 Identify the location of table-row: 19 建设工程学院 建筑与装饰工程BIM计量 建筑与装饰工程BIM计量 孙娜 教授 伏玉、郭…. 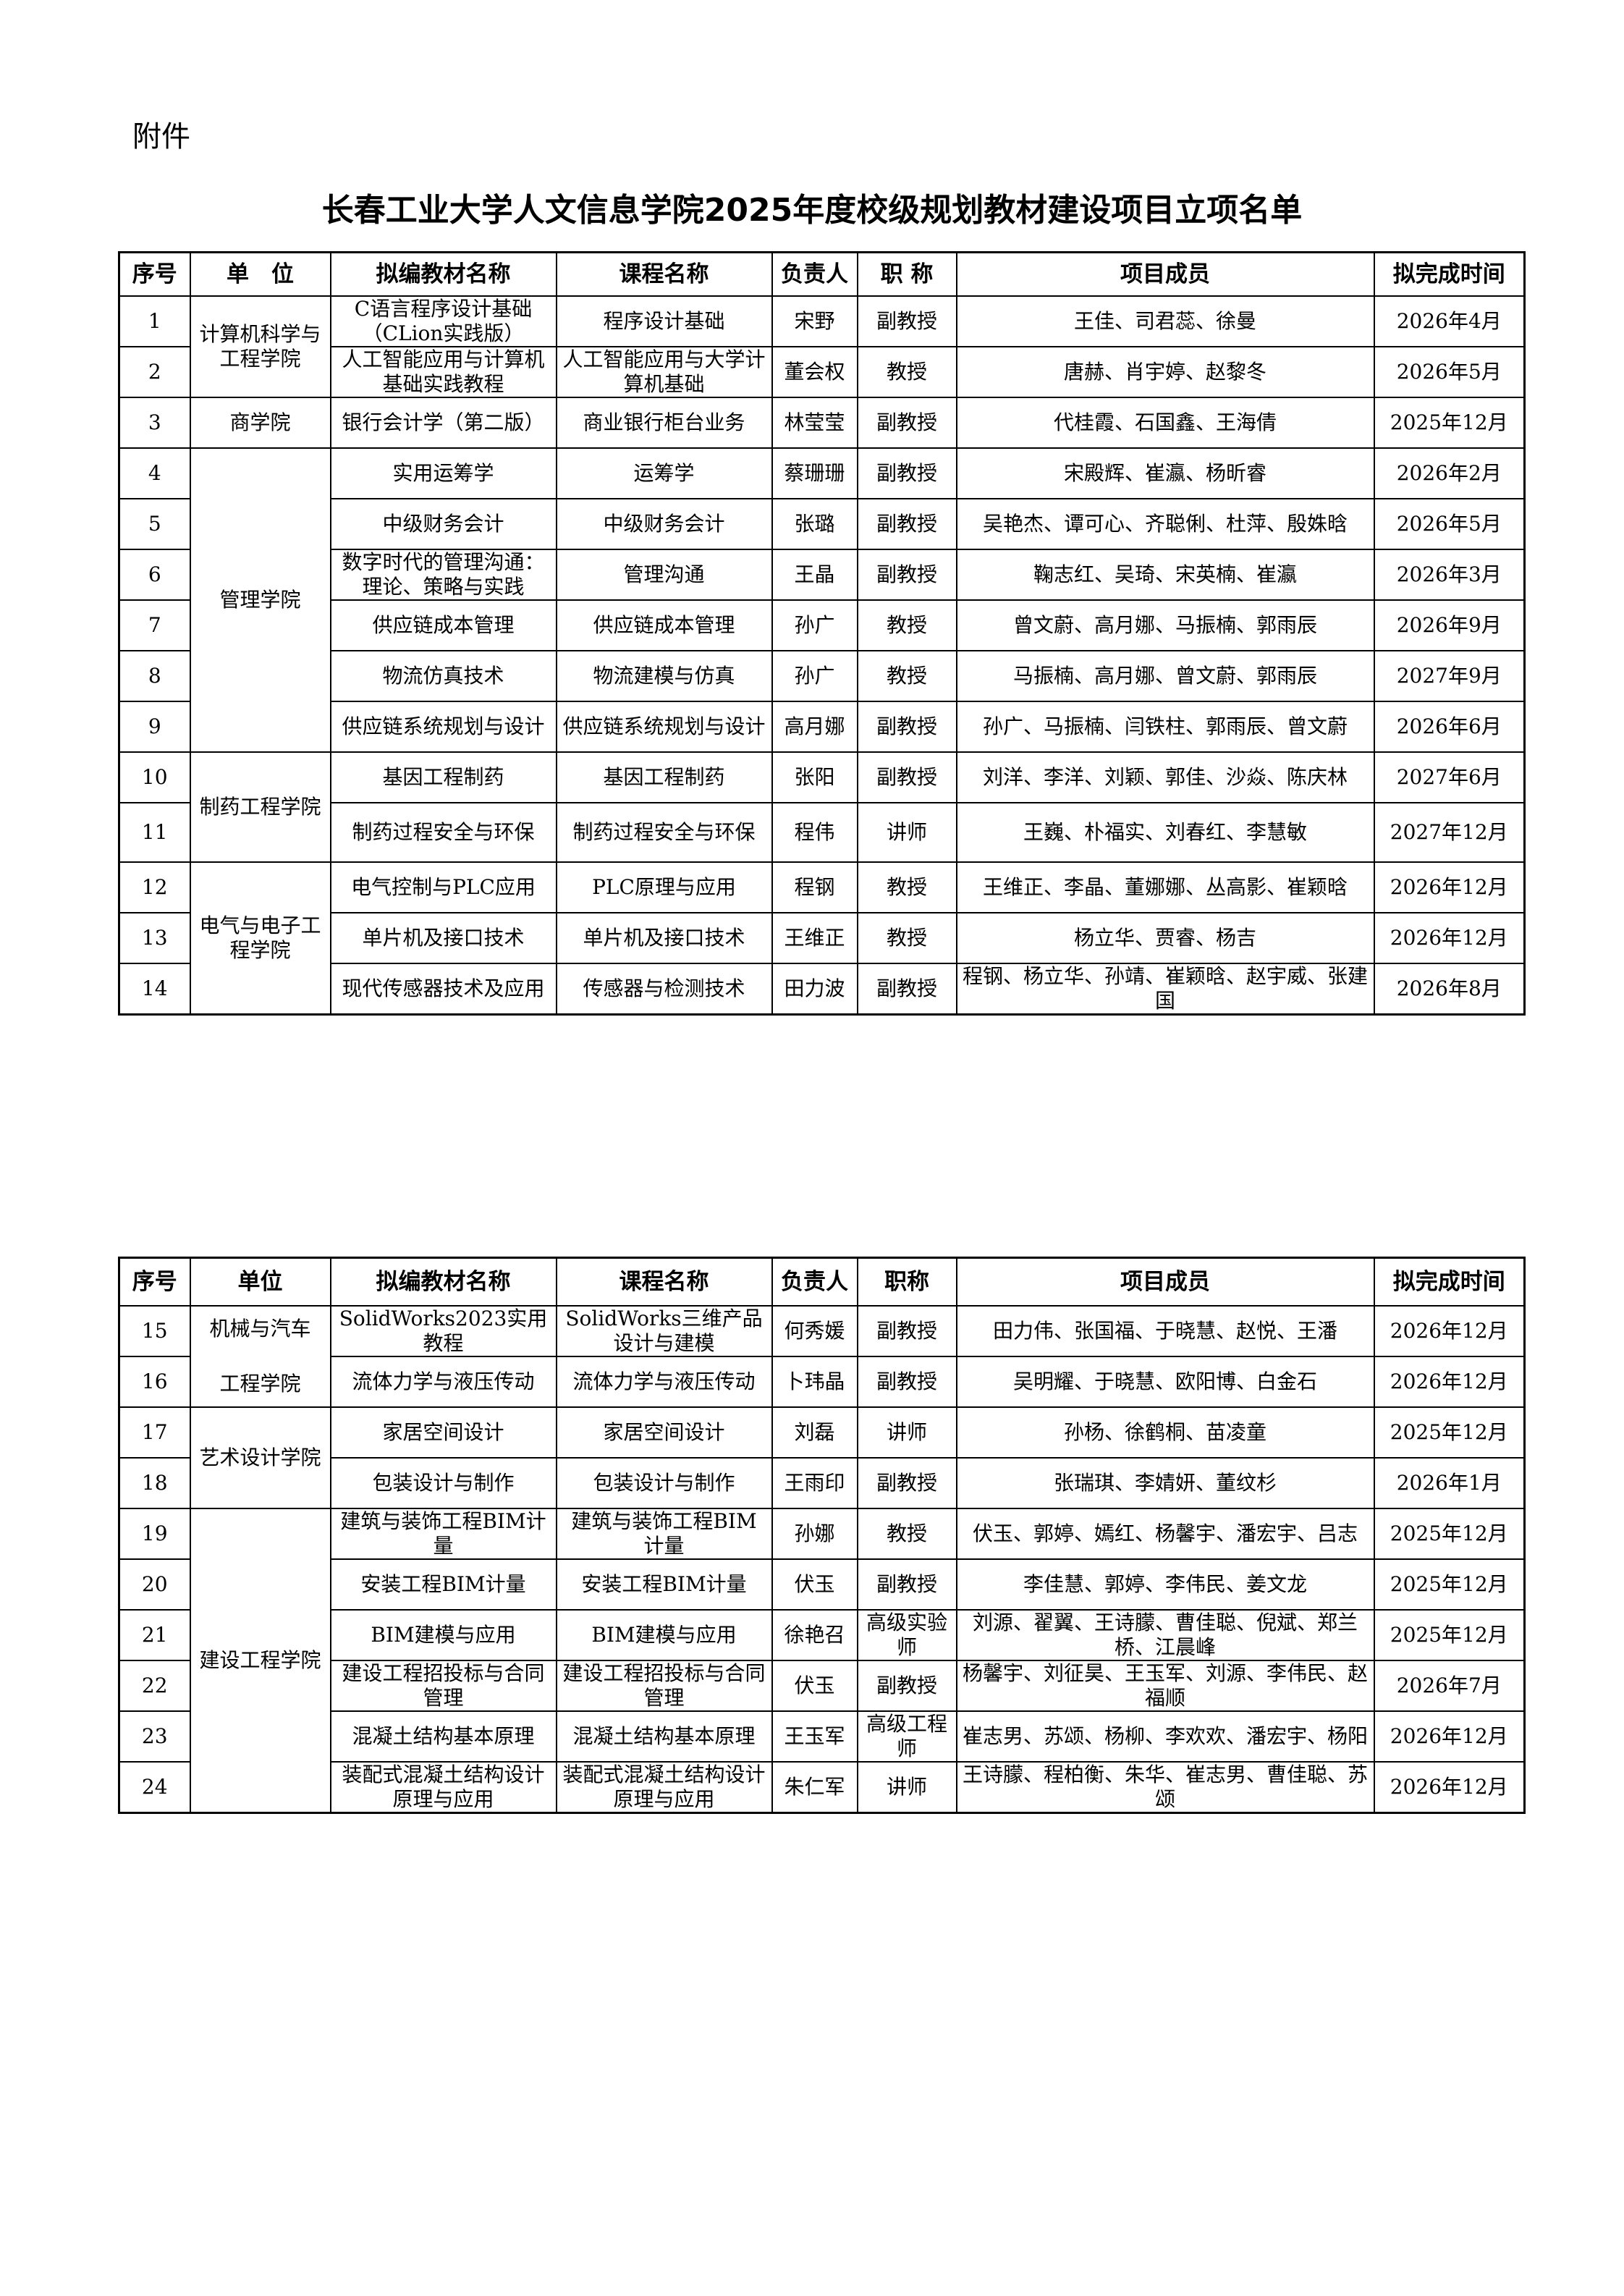
(822, 1661).